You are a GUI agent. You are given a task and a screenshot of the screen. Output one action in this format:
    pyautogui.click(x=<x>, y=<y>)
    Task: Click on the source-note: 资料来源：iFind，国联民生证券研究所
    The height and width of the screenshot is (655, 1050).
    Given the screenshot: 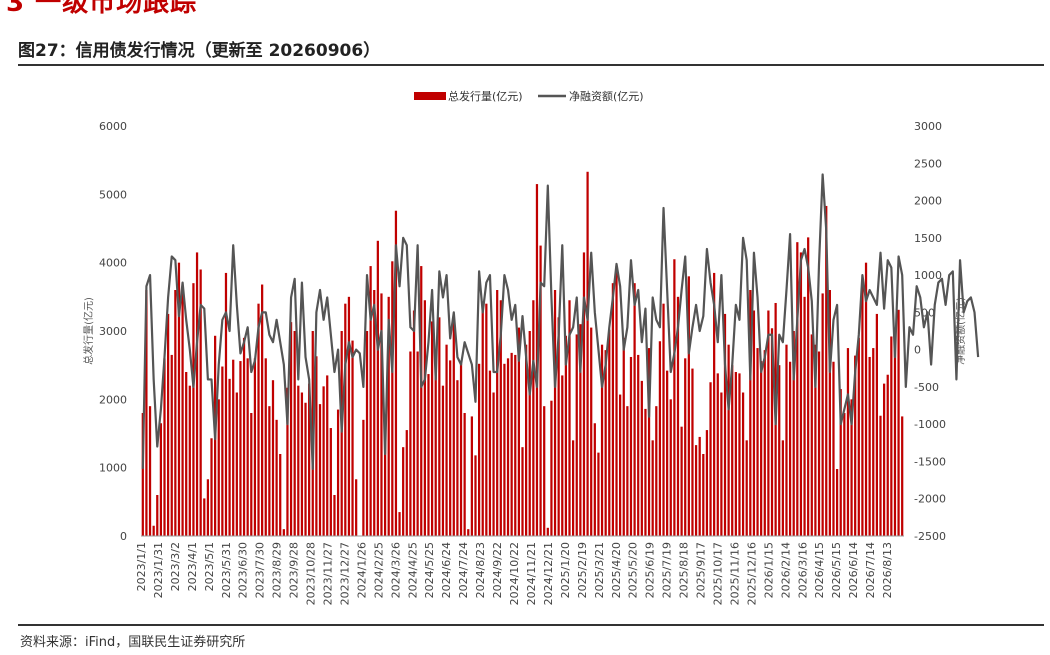 What is the action you would take?
    pyautogui.click(x=133, y=642)
    